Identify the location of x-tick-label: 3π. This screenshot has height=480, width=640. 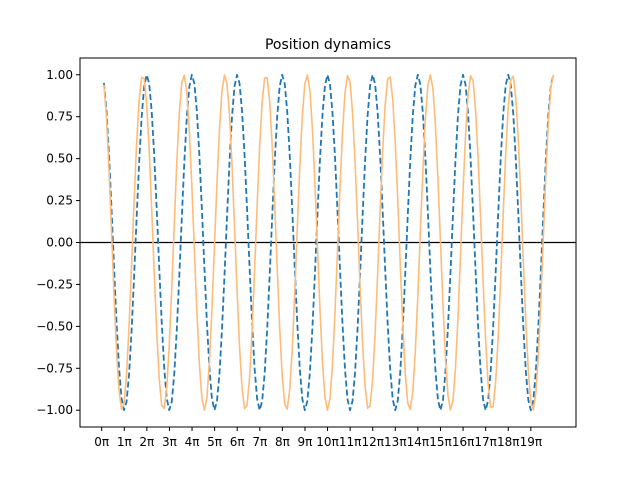
(169, 442).